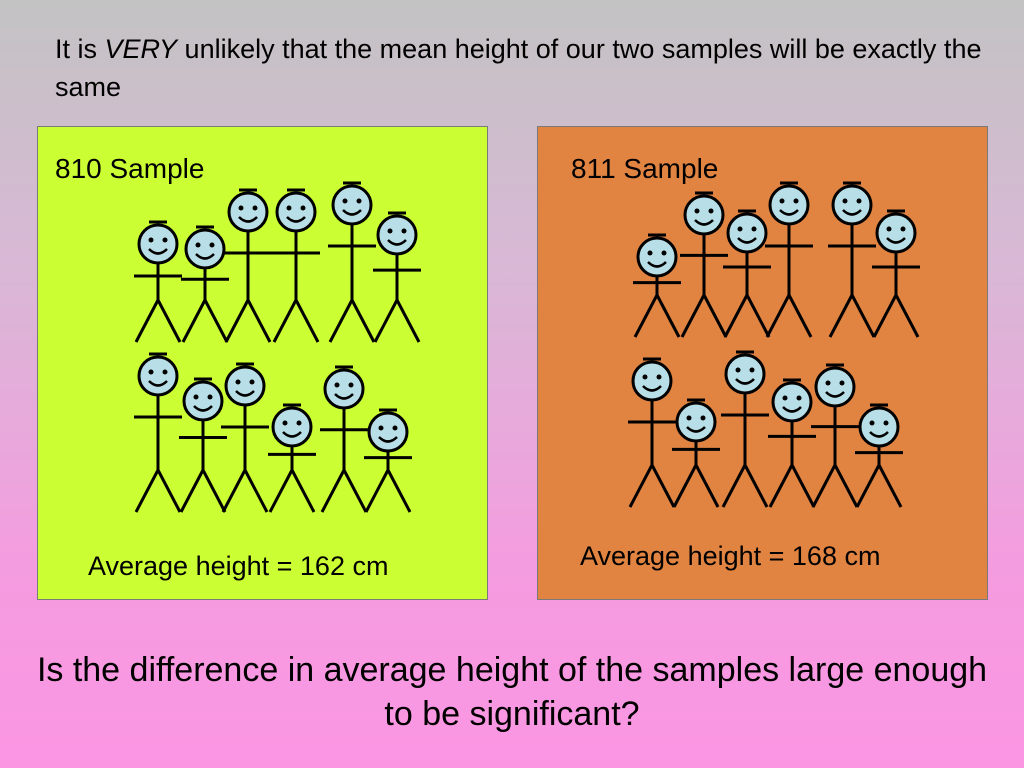 This screenshot has height=768, width=1024. What do you see at coordinates (130, 168) in the screenshot?
I see `sample-810-title: 810 Sample` at bounding box center [130, 168].